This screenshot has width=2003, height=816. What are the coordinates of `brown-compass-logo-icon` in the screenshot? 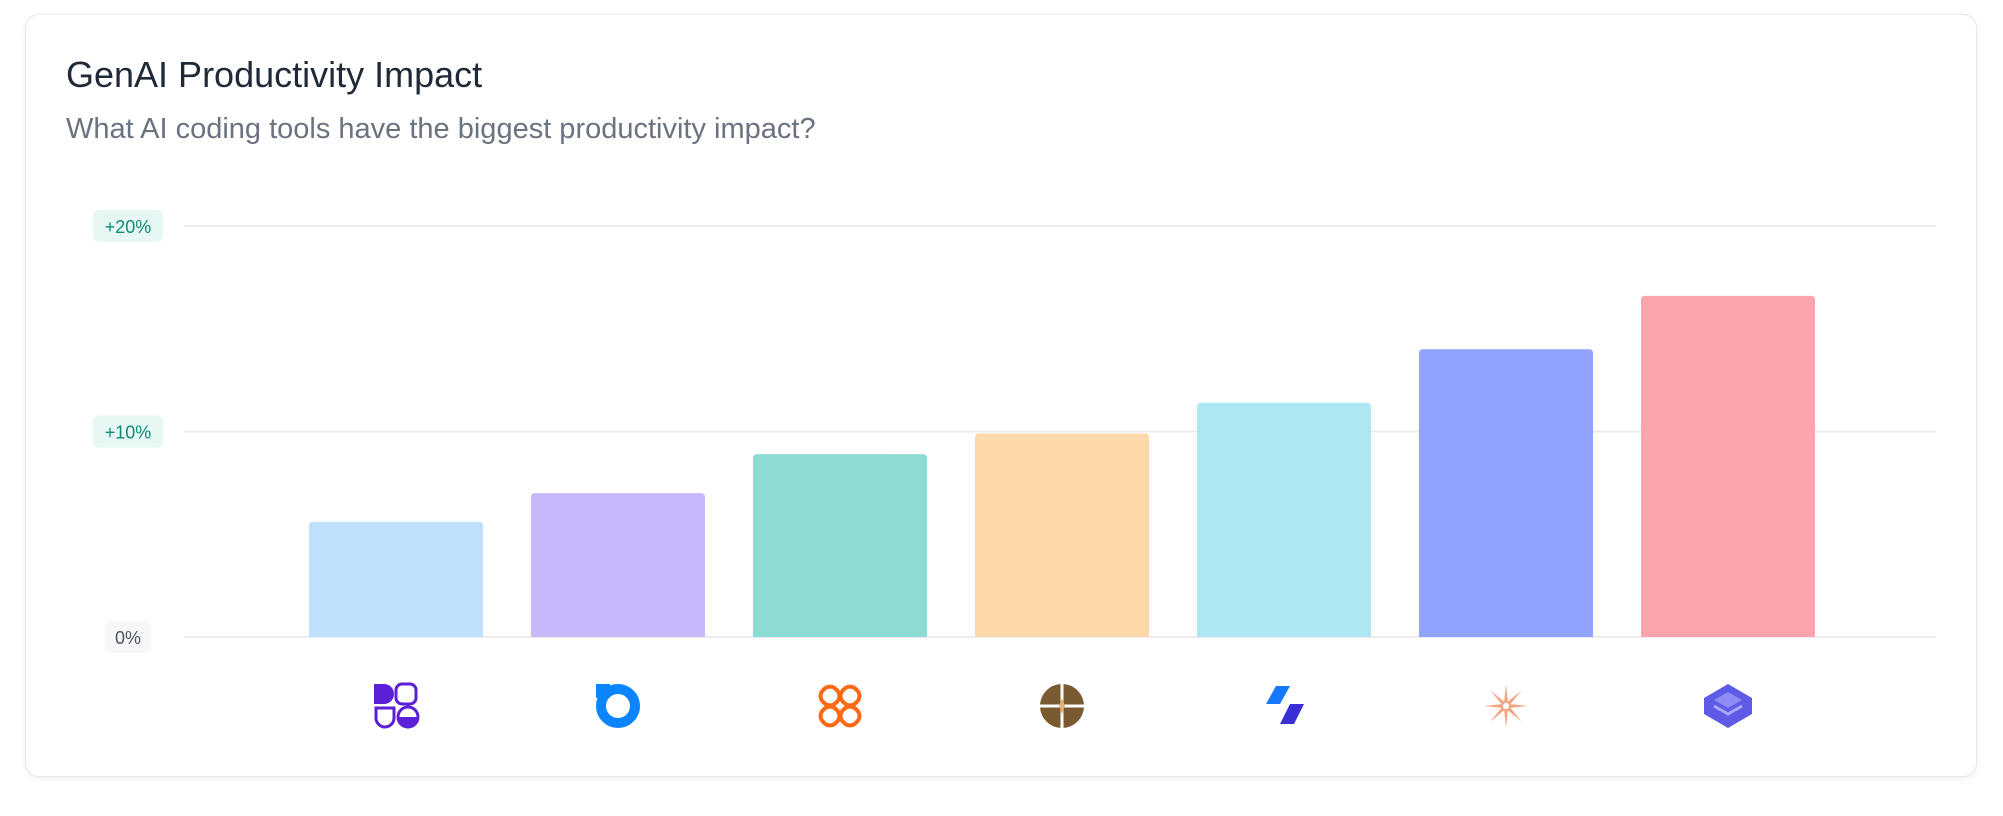 It's located at (1062, 706).